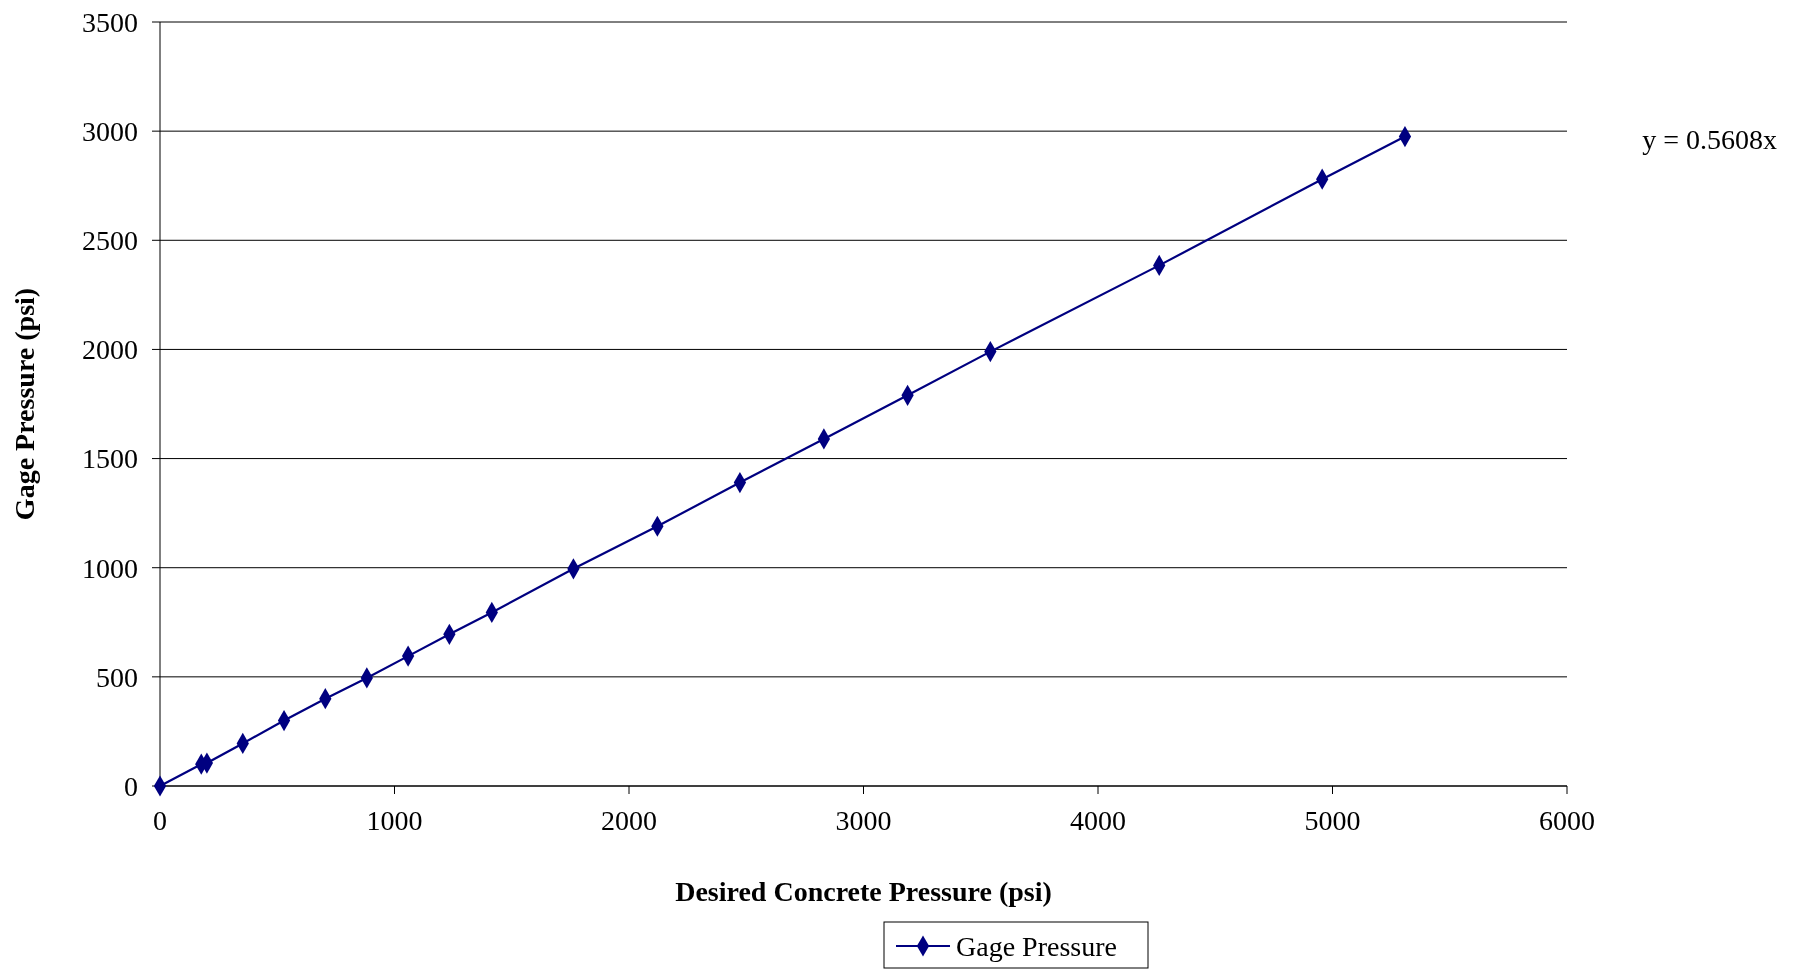 Image resolution: width=1797 pixels, height=969 pixels. I want to click on x-tick-label: 1000, so click(394, 820).